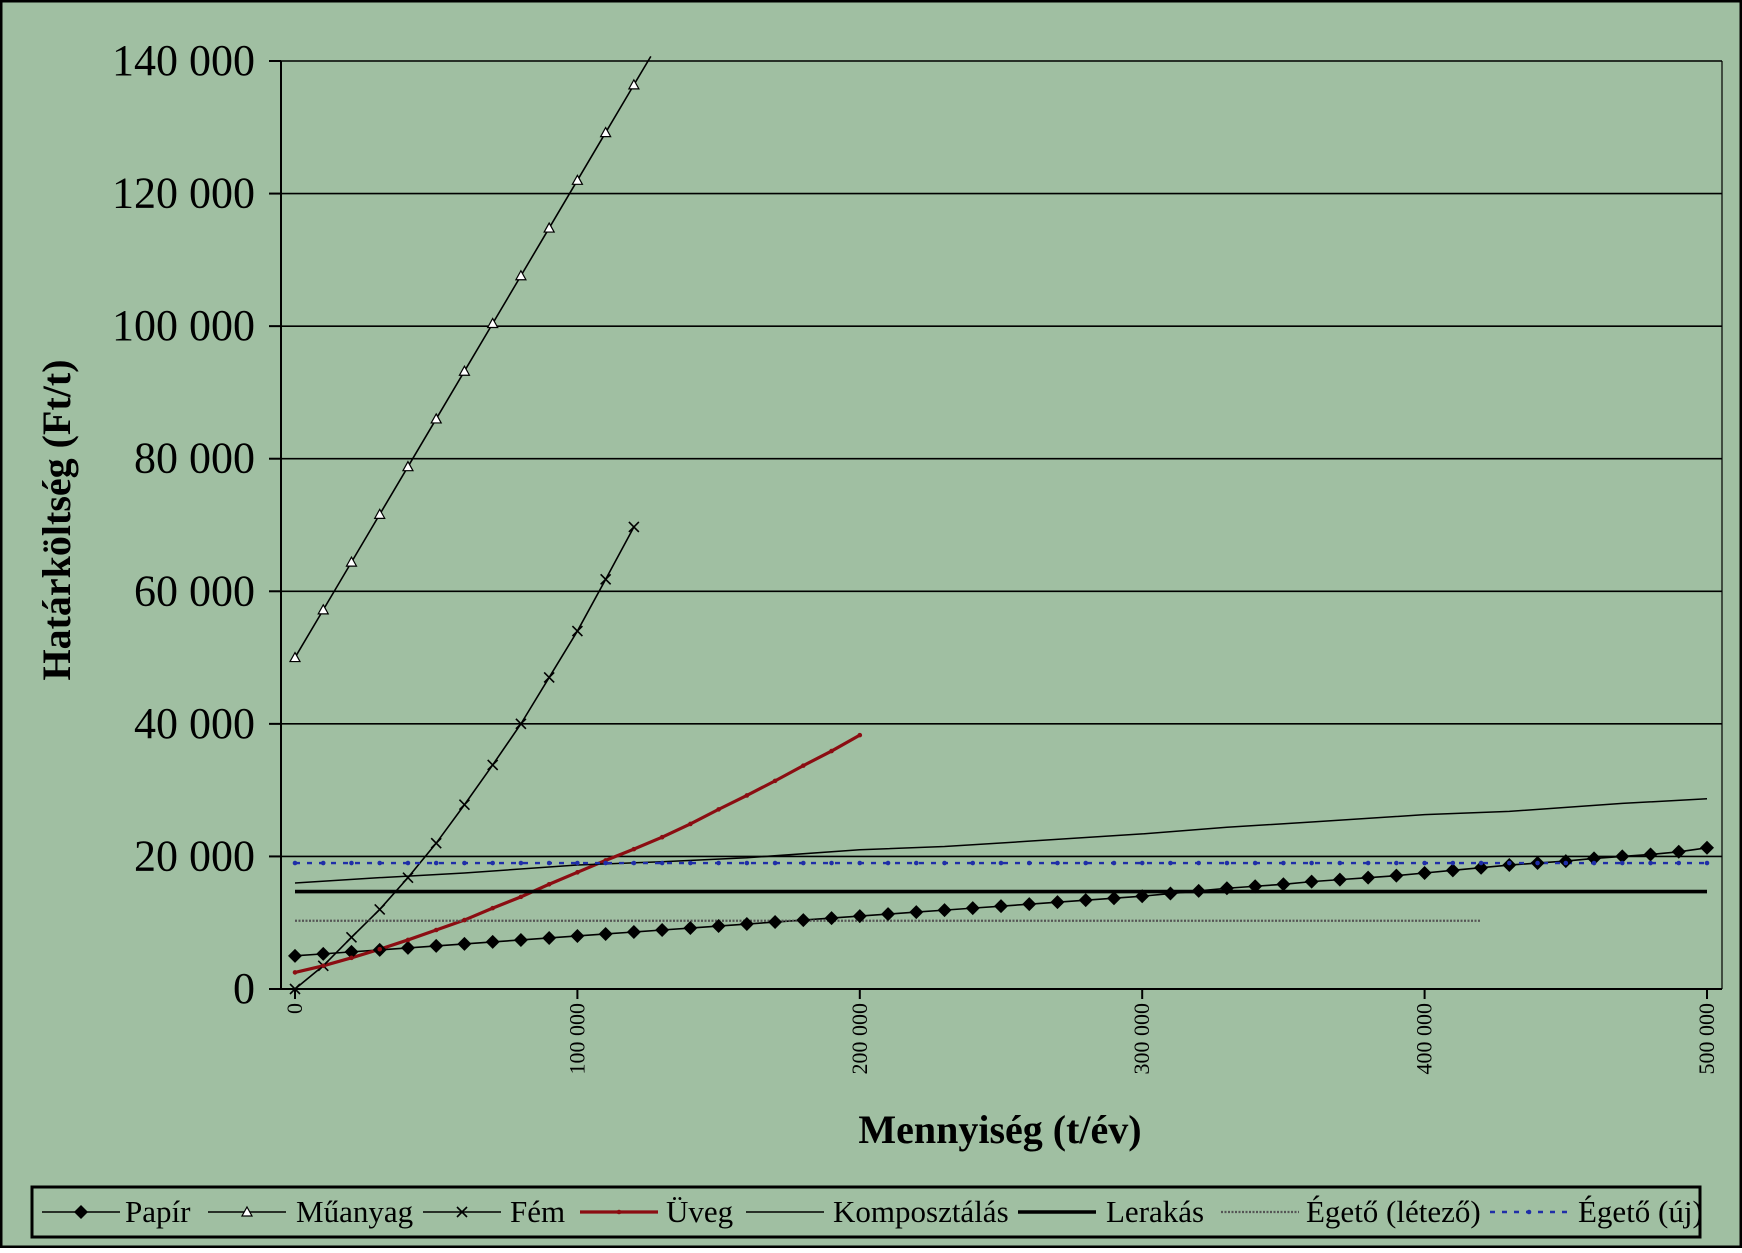  Describe the element at coordinates (183, 193) in the screenshot. I see `y-tick-label: 120 000` at that location.